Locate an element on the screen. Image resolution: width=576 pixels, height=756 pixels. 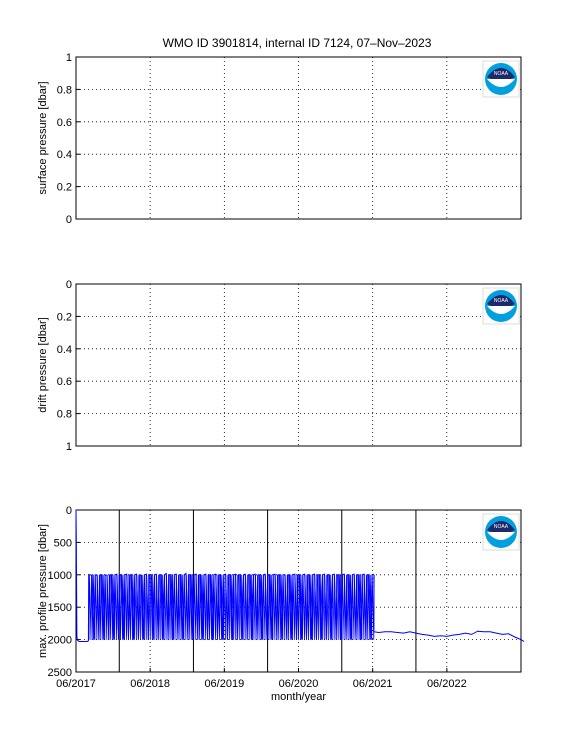
x-tick-label: 06/2021 is located at coordinates (373, 684).